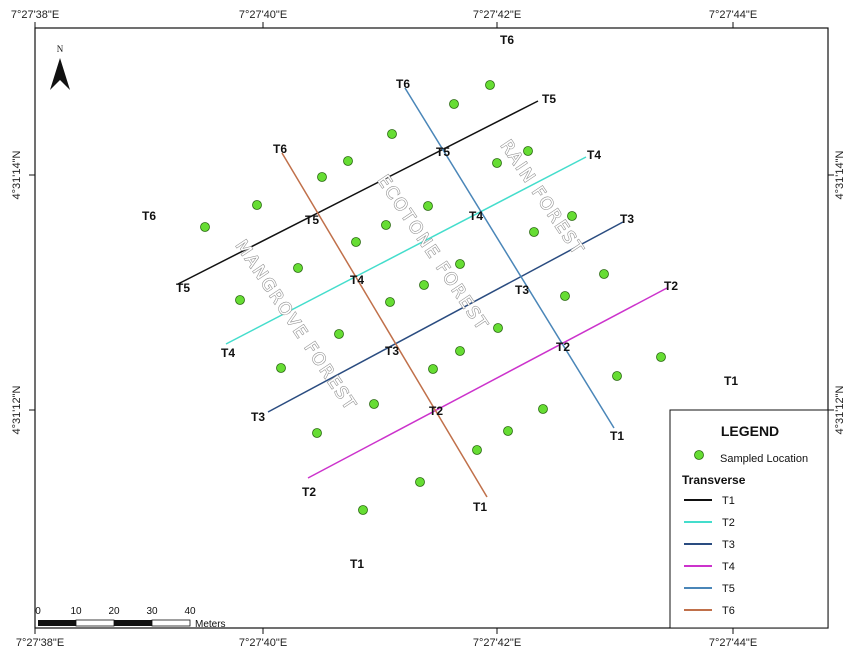 The width and height of the screenshot is (853, 654). I want to click on legend-box, so click(749, 519).